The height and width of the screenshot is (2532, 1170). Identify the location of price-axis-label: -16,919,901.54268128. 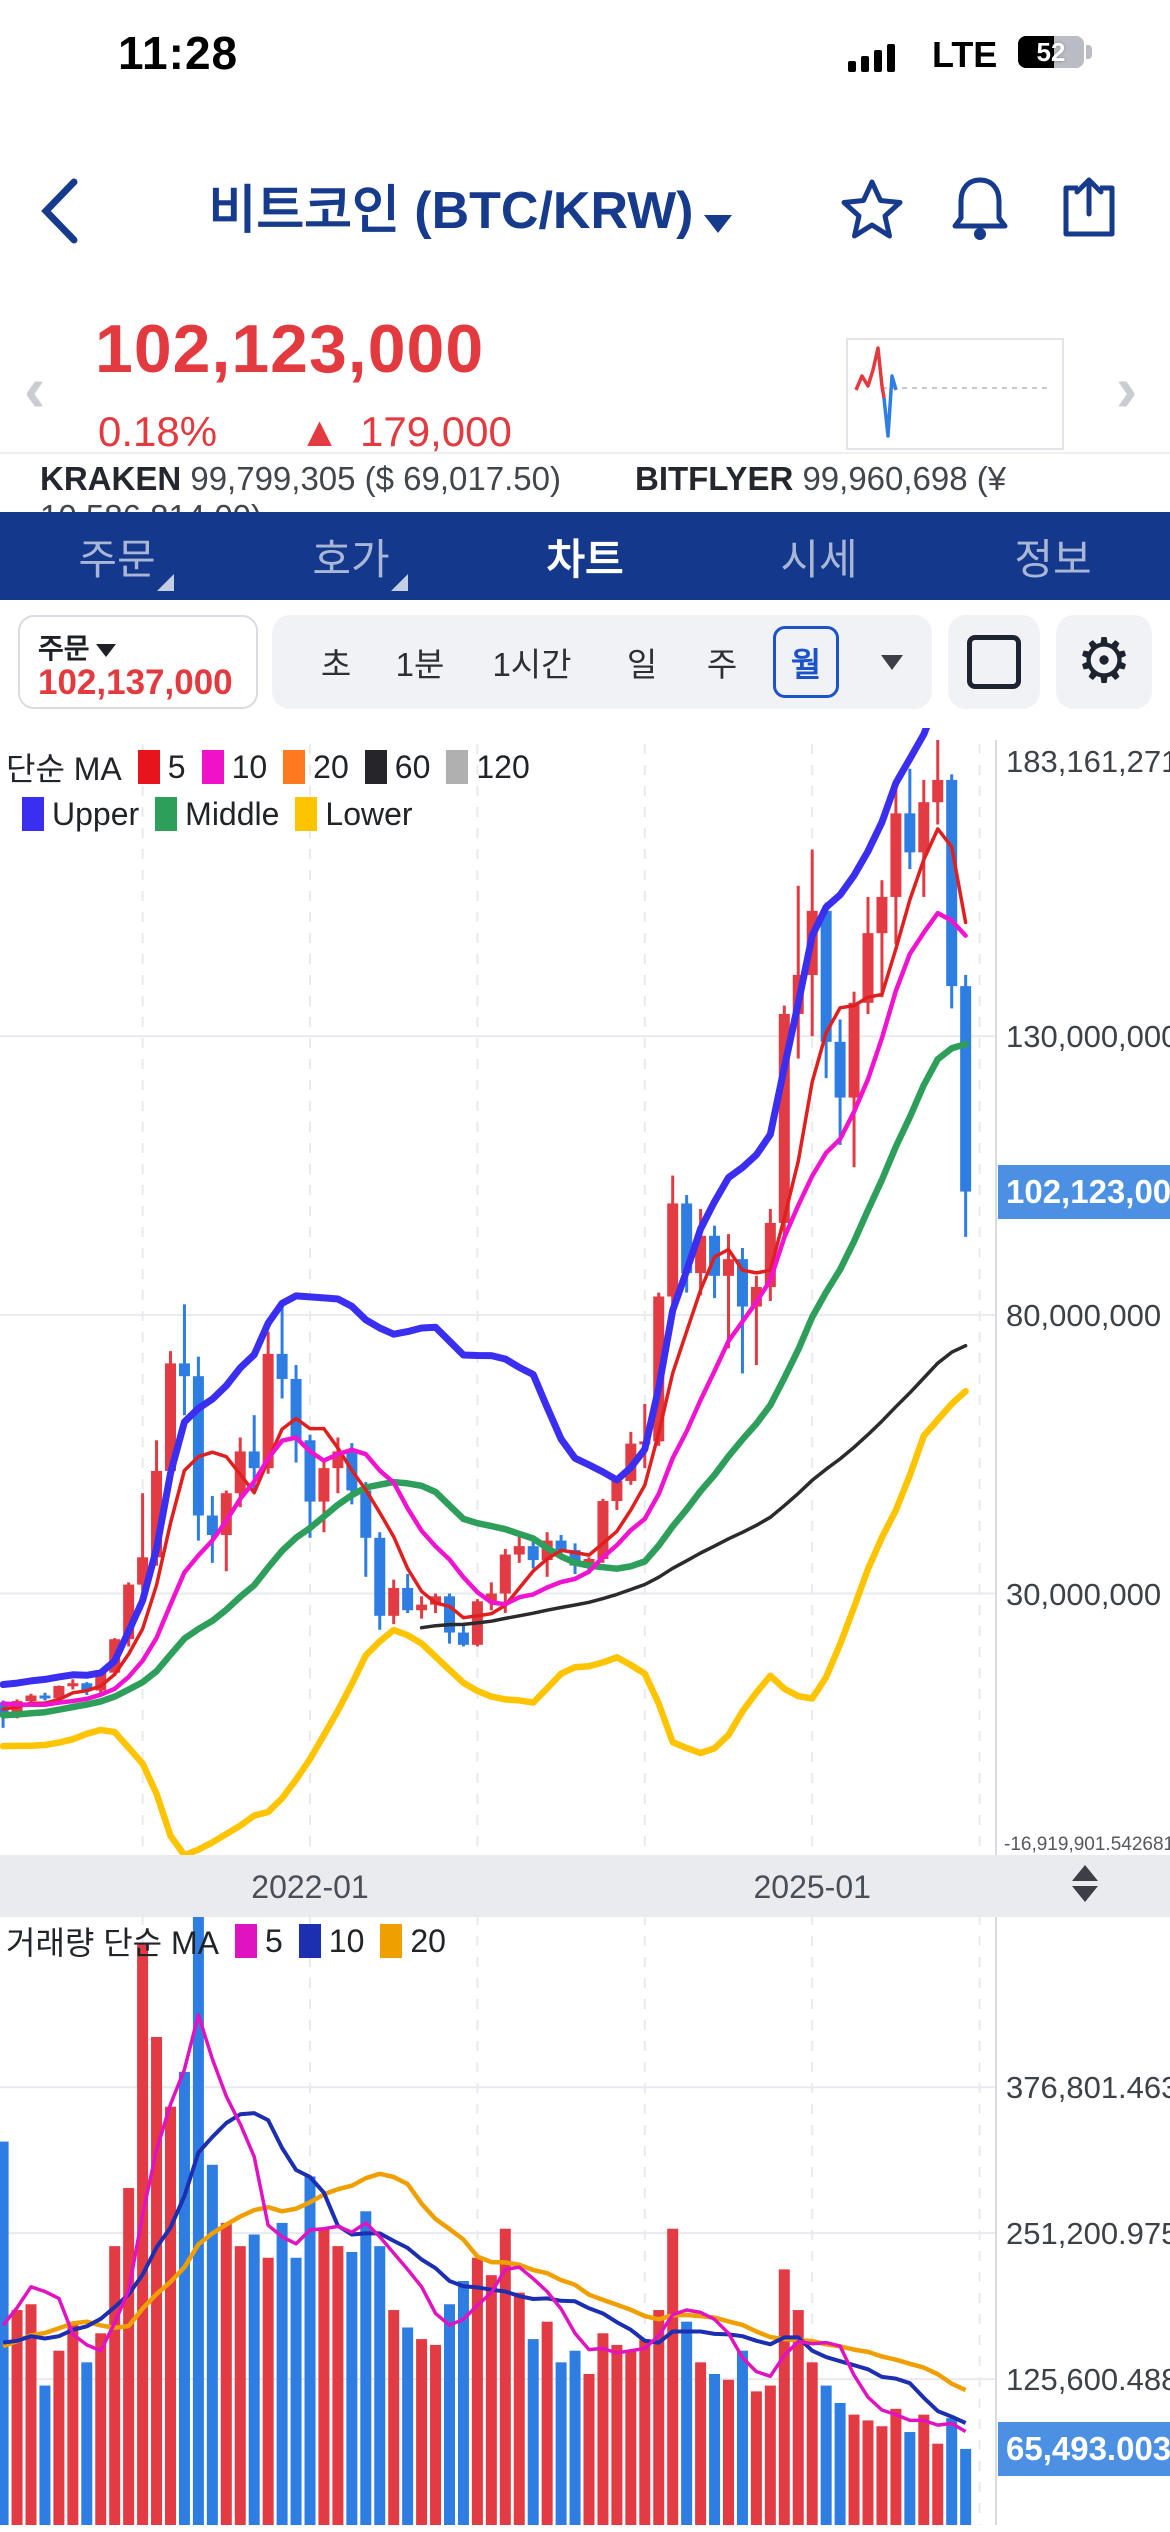
(1087, 1844).